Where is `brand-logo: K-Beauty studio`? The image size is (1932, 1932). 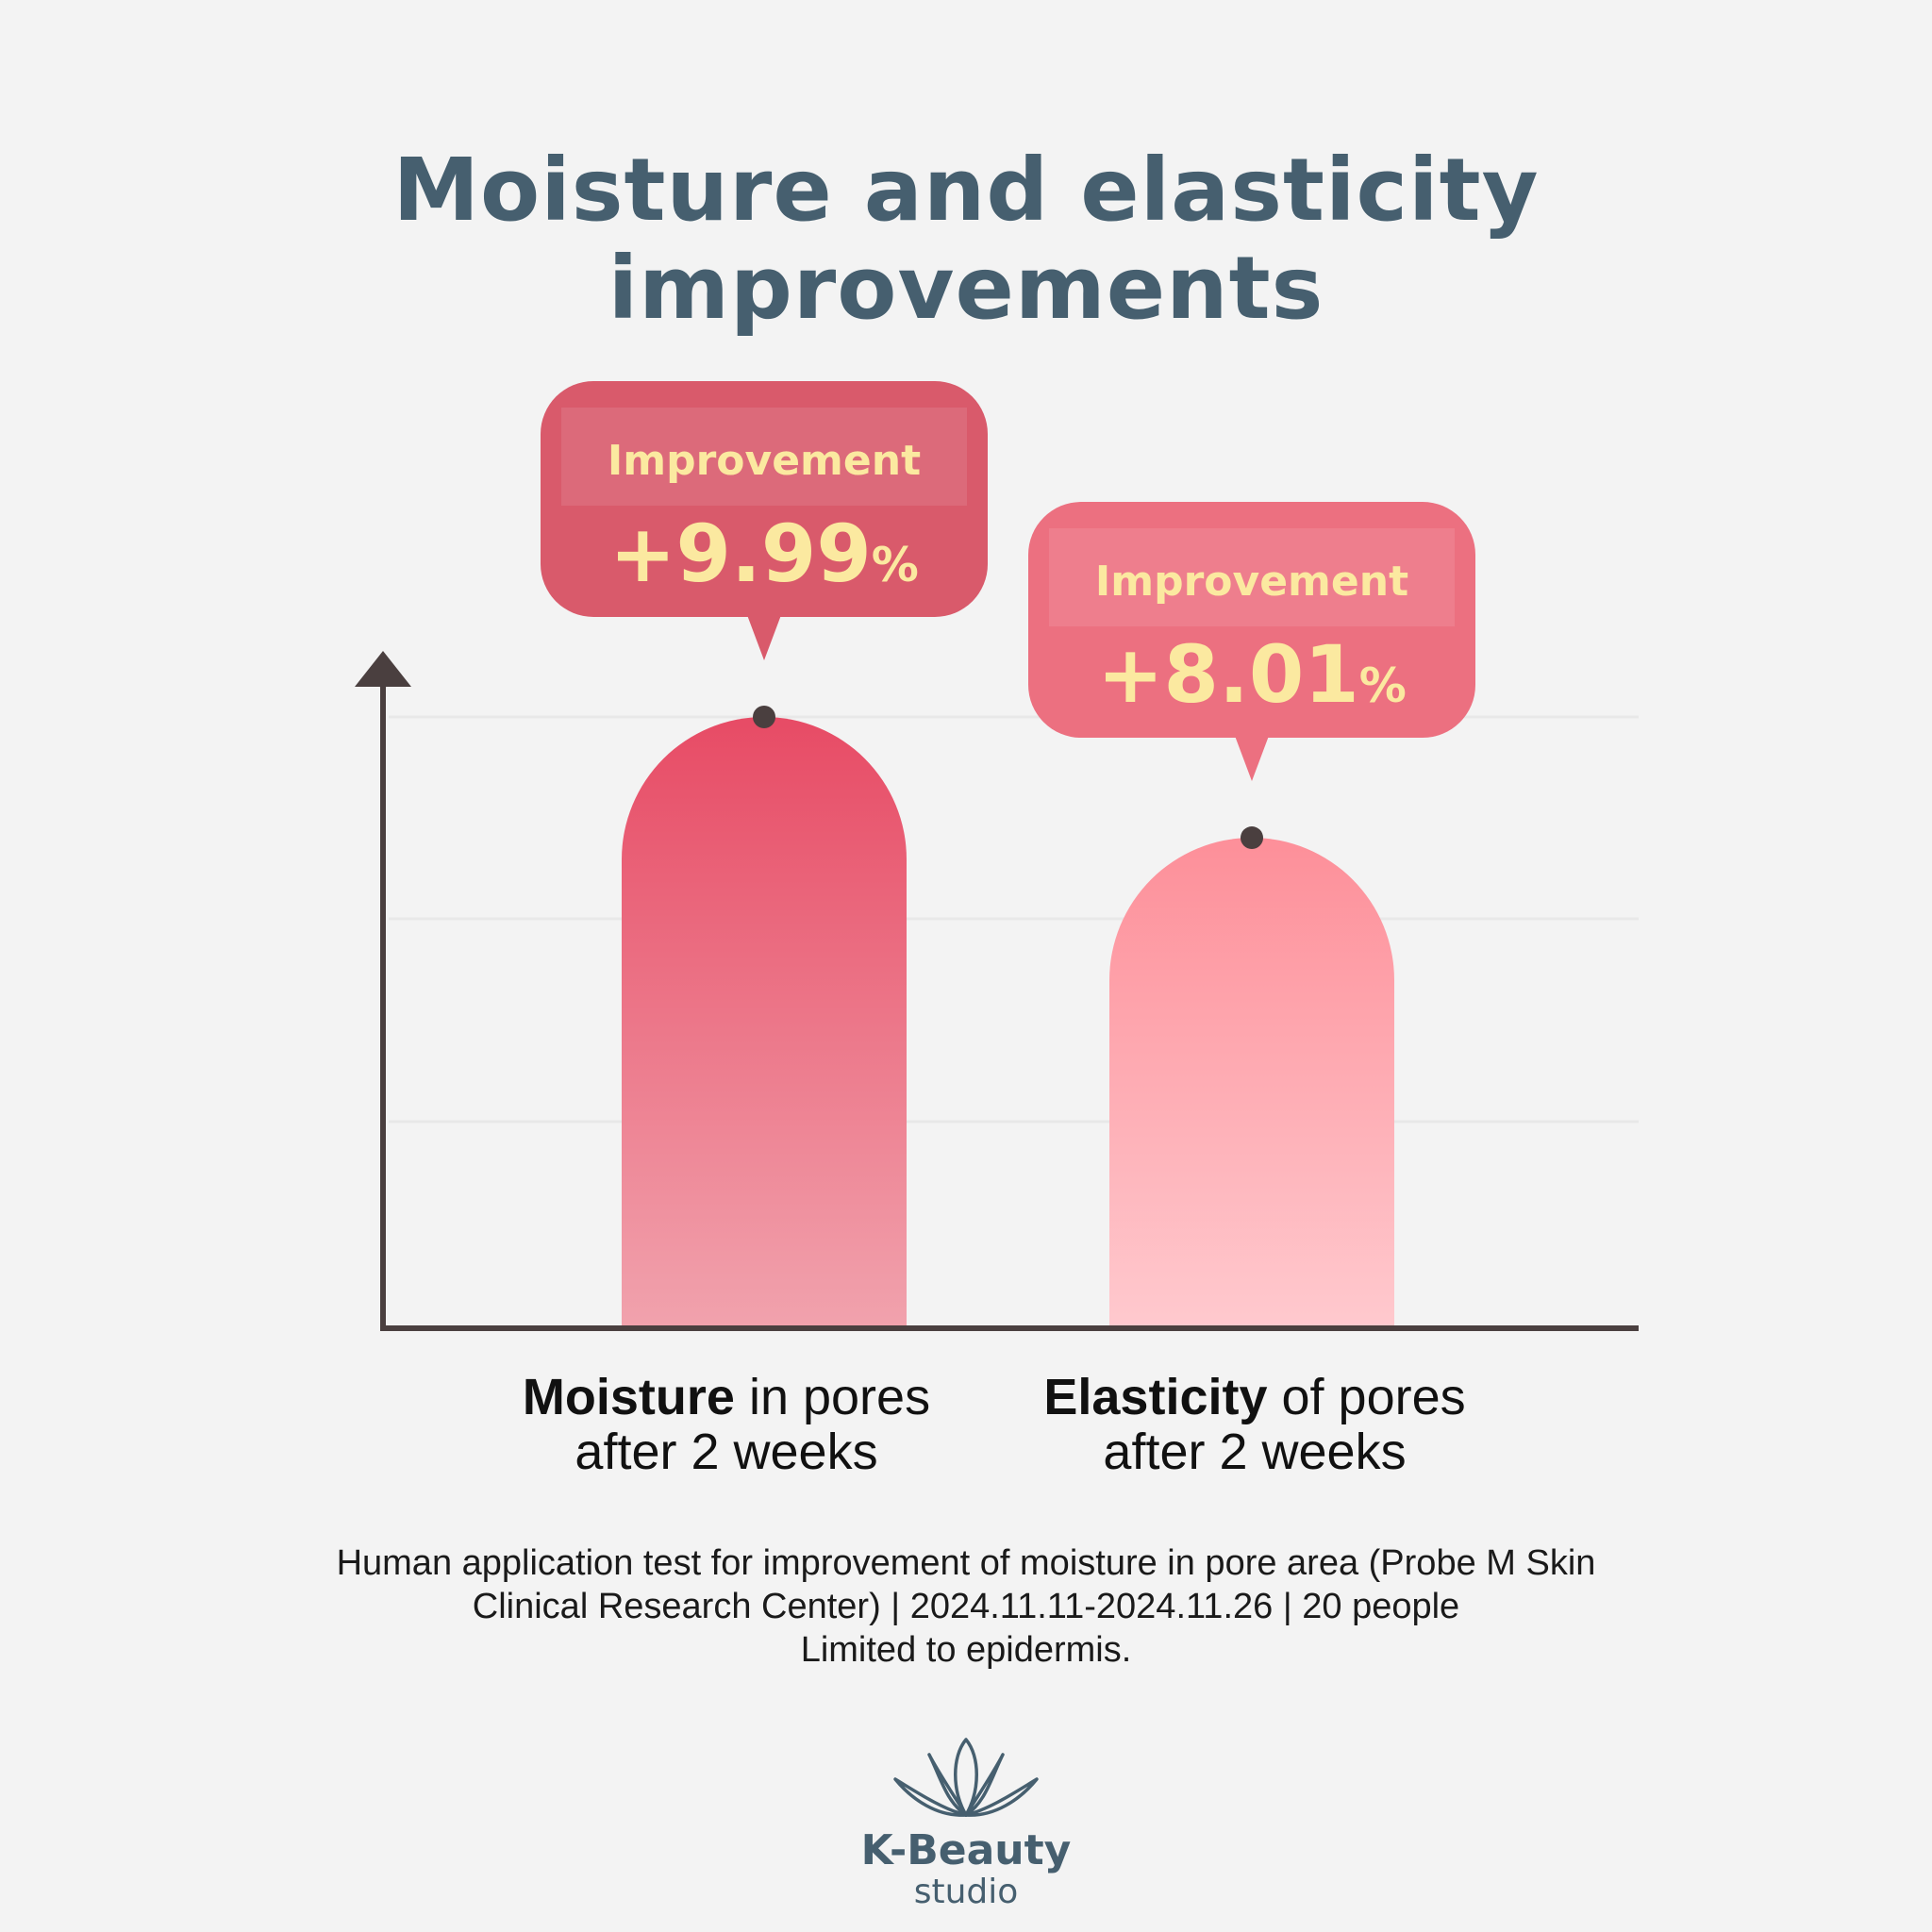
brand-logo: K-Beauty studio is located at coordinates (966, 1829).